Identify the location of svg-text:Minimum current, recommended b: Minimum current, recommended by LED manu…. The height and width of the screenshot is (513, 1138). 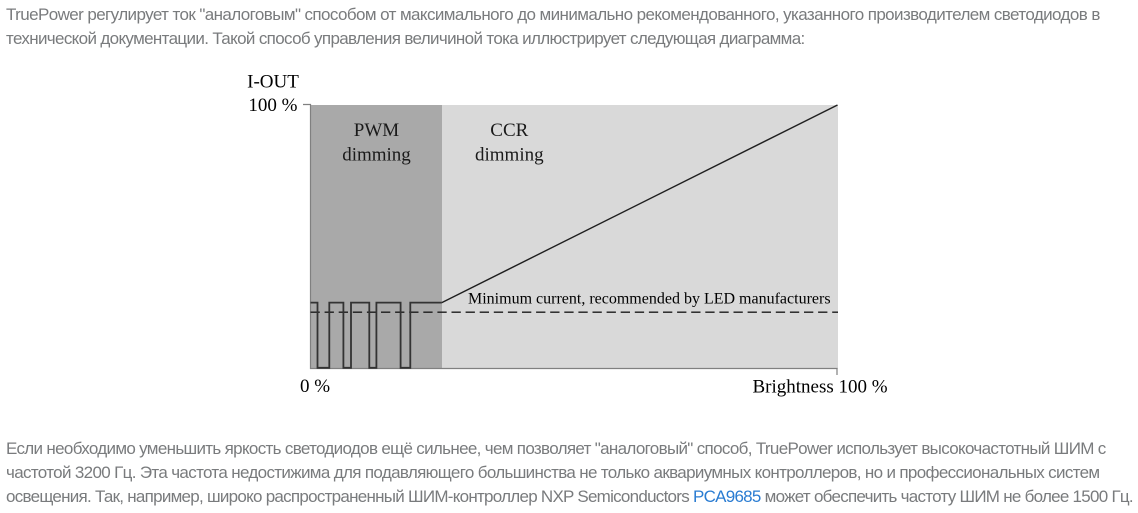
(649, 299).